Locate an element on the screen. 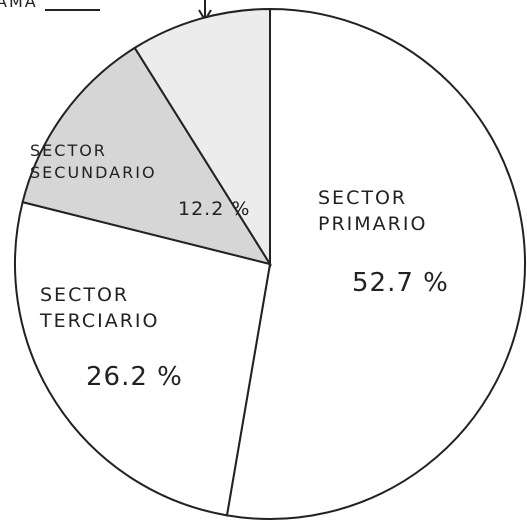 Image resolution: width=527 pixels, height=525 pixels. value-label: 12.2 % is located at coordinates (214, 209).